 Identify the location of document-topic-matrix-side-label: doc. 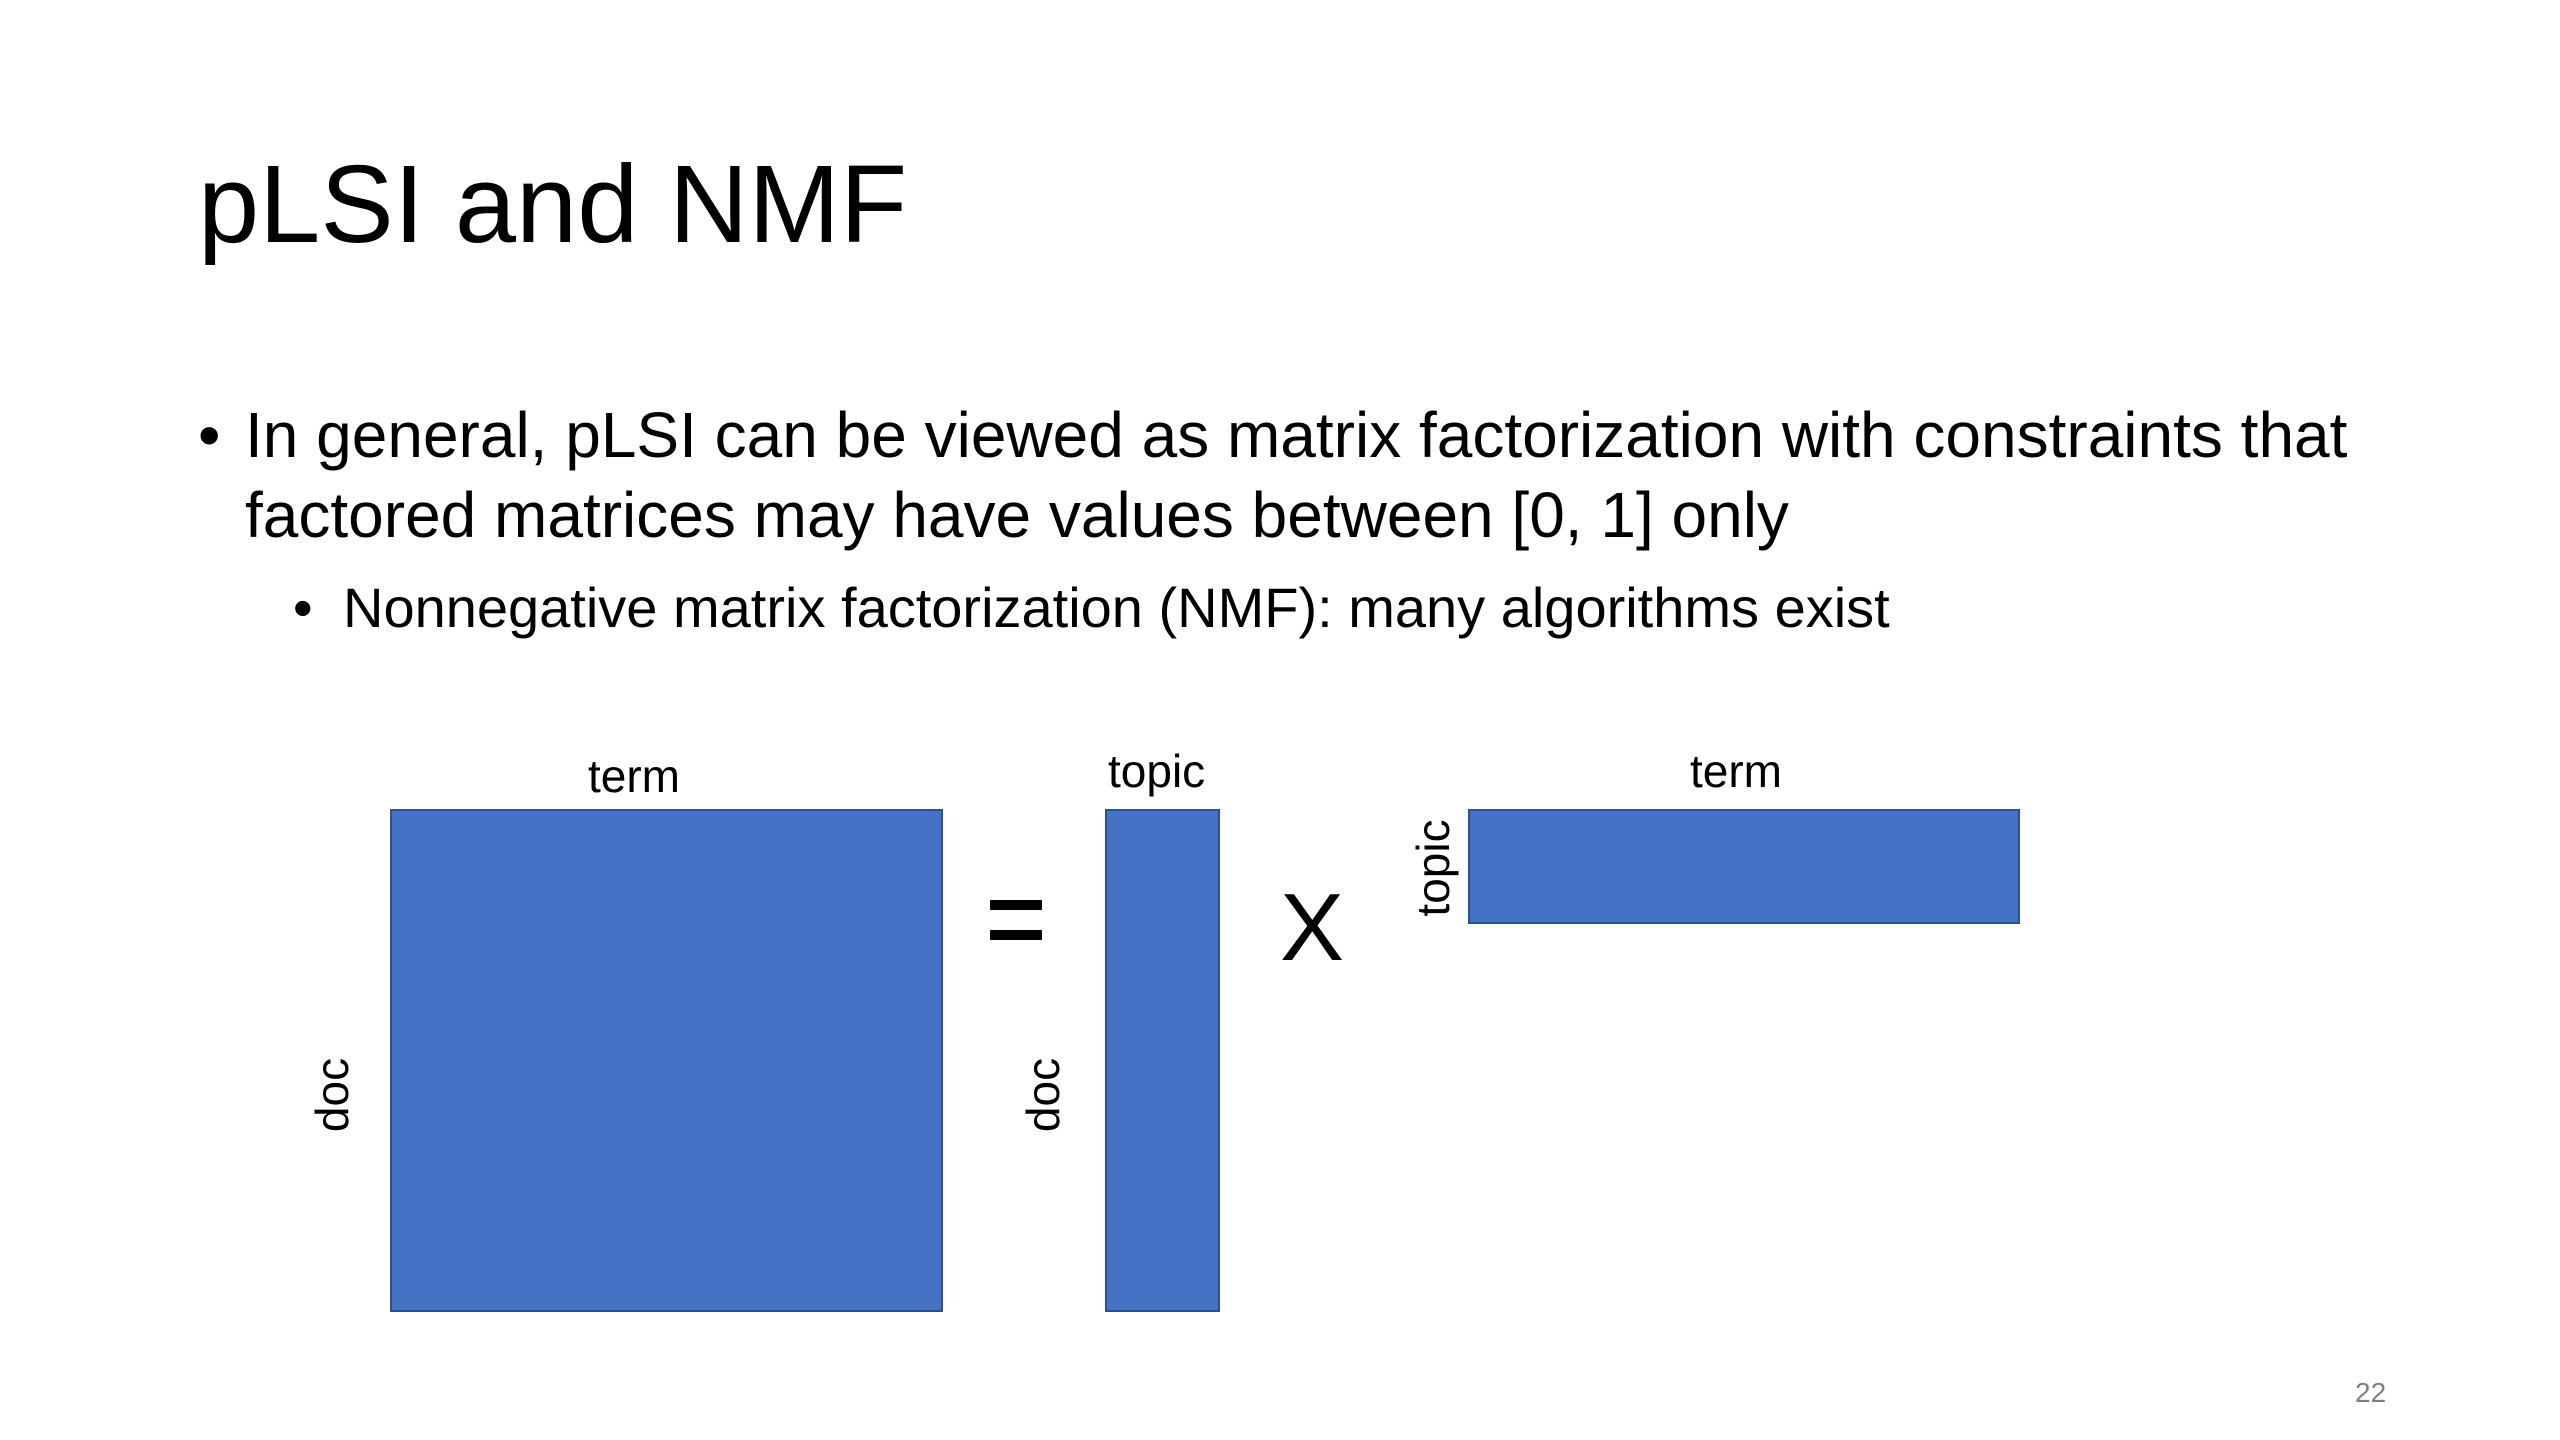
(1043, 1095).